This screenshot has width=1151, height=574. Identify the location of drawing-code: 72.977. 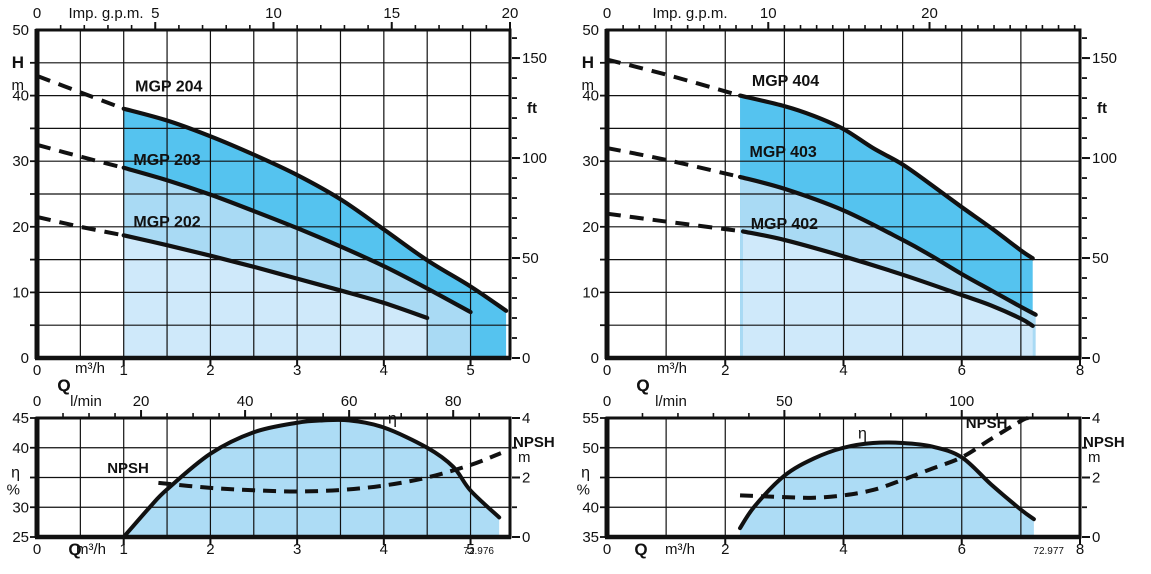
(1048, 551).